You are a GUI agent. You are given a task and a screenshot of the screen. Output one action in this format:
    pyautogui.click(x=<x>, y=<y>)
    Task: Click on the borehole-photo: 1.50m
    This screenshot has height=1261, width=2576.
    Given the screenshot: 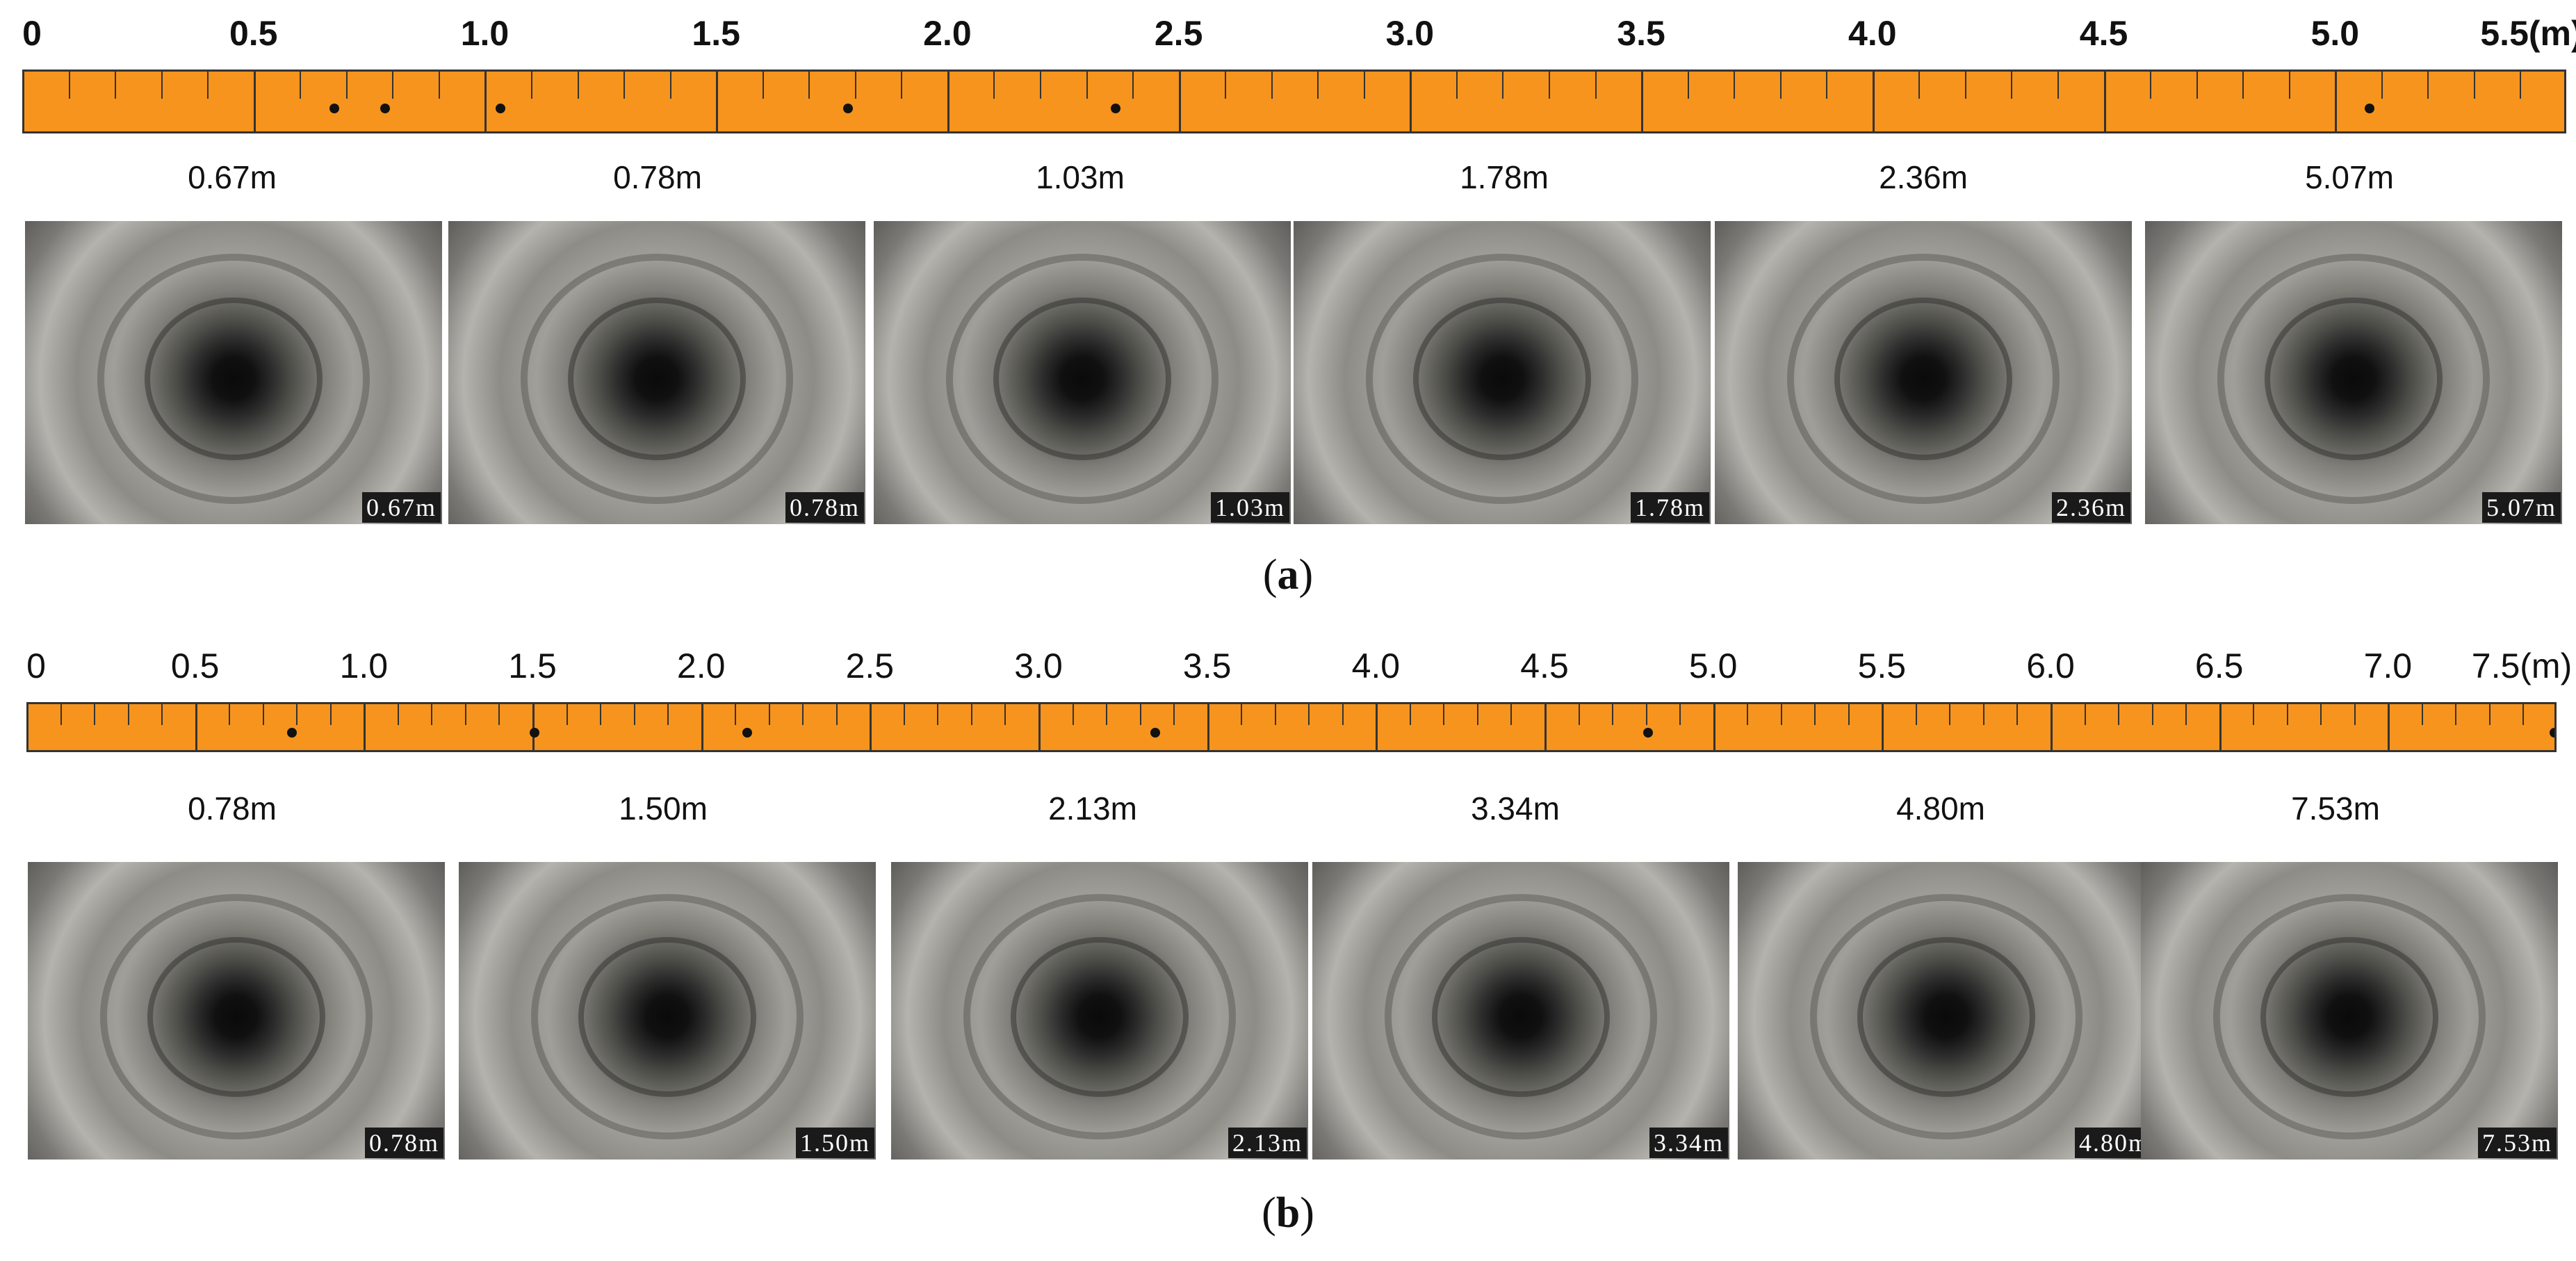 What is the action you would take?
    pyautogui.click(x=667, y=1011)
    